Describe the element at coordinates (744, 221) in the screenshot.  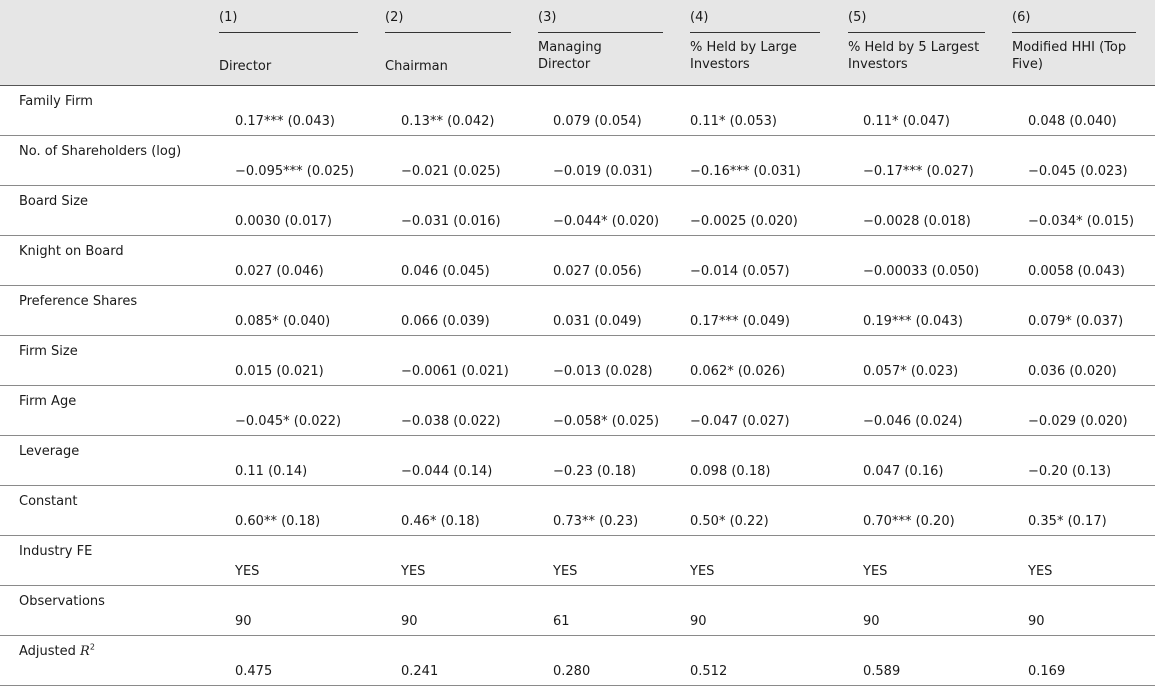
I see `table-cell: −0.0025 (0.020)` at that location.